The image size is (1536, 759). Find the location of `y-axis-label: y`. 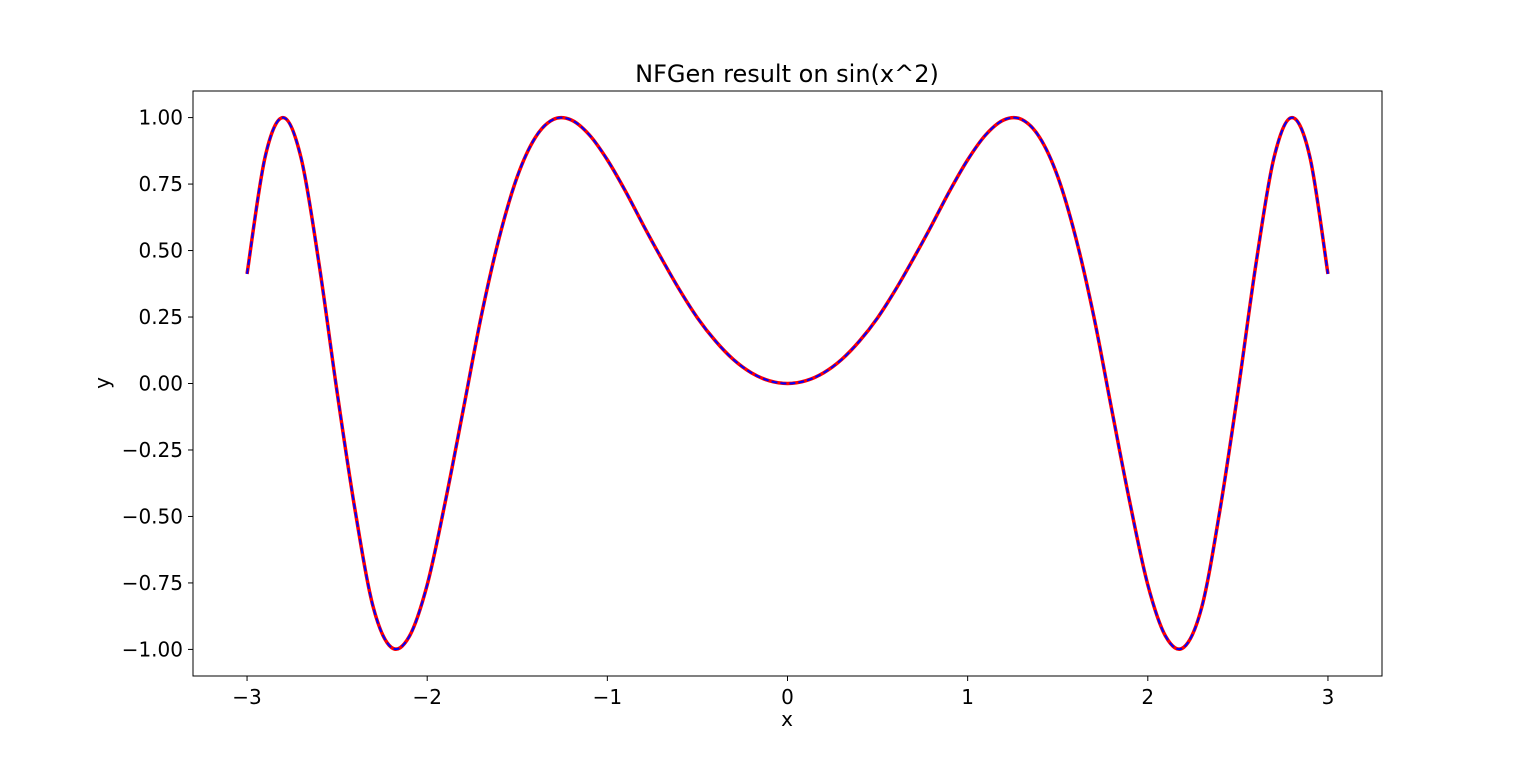

y-axis-label: y is located at coordinates (102, 383).